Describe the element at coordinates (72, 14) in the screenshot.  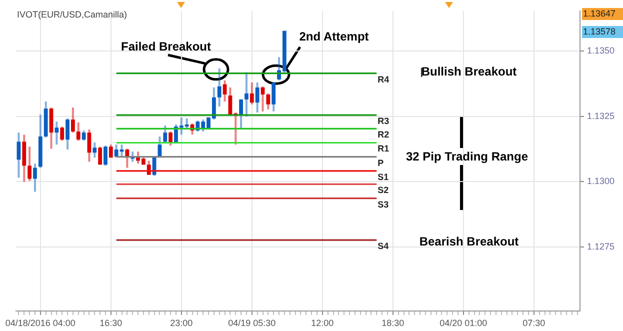
I see `chart-title: IVOT(EUR/USD,Camanilla)` at that location.